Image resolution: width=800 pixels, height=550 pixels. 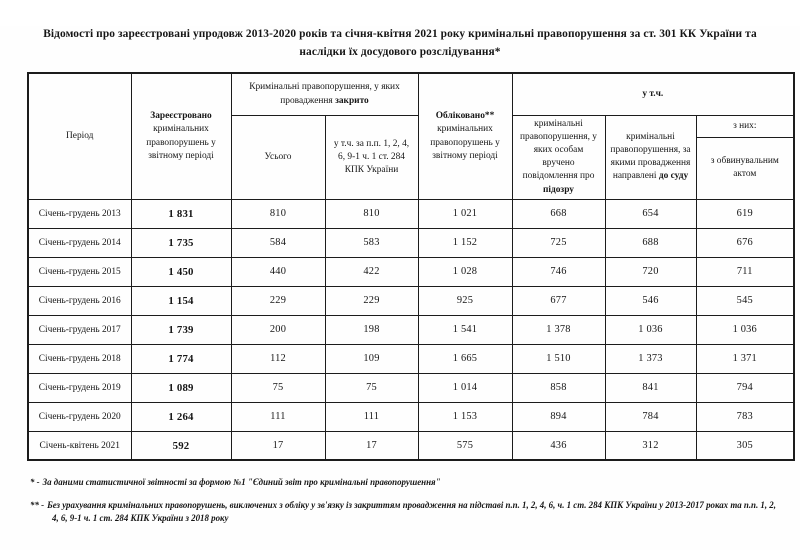 I want to click on recorded-cell: 575, so click(x=465, y=445).